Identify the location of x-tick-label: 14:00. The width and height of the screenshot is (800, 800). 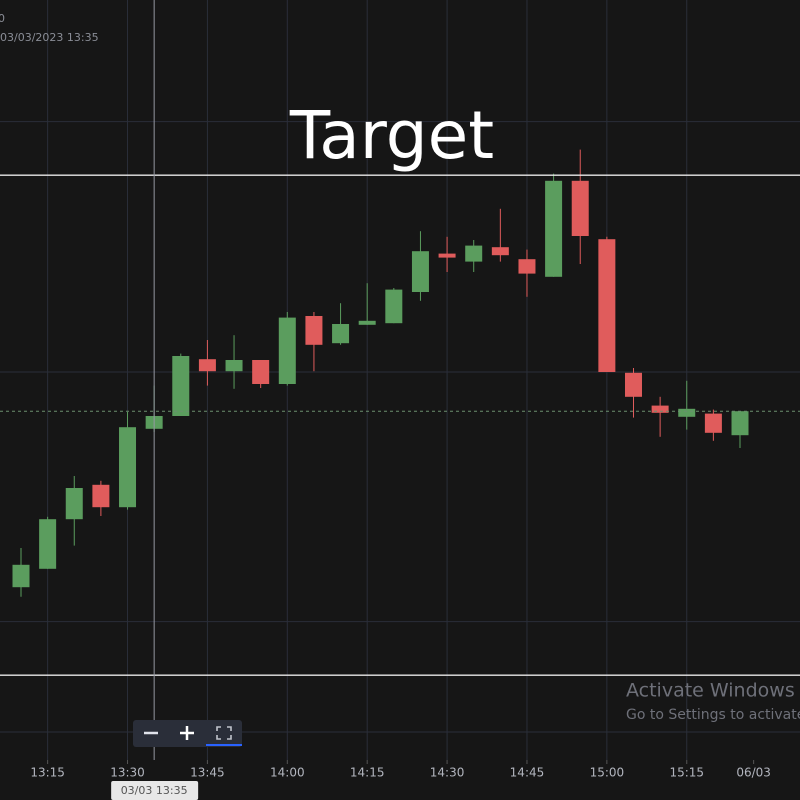
(287, 773).